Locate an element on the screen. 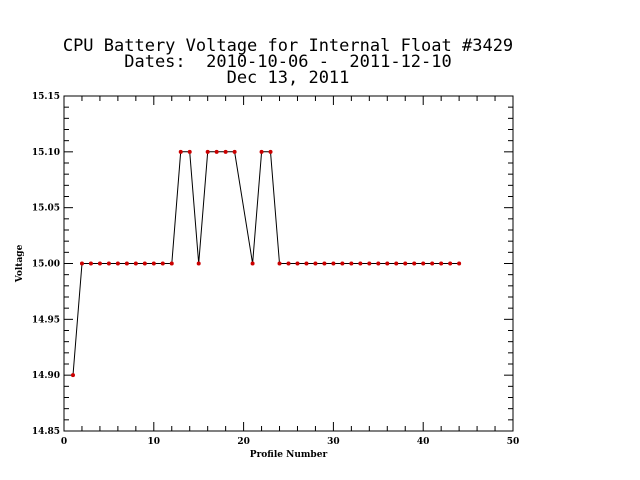 The height and width of the screenshot is (480, 640). y-axis-label: Voltage is located at coordinates (20, 263).